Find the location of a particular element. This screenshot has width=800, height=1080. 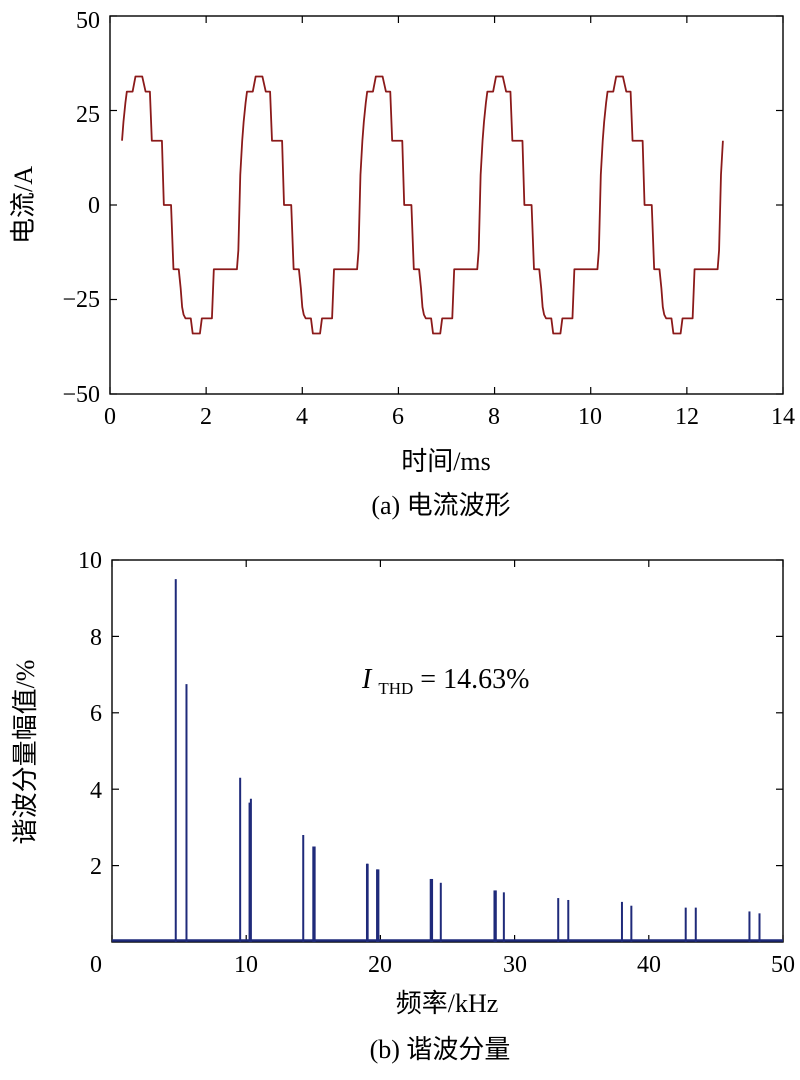

x-tick-label: 2 is located at coordinates (206, 417).